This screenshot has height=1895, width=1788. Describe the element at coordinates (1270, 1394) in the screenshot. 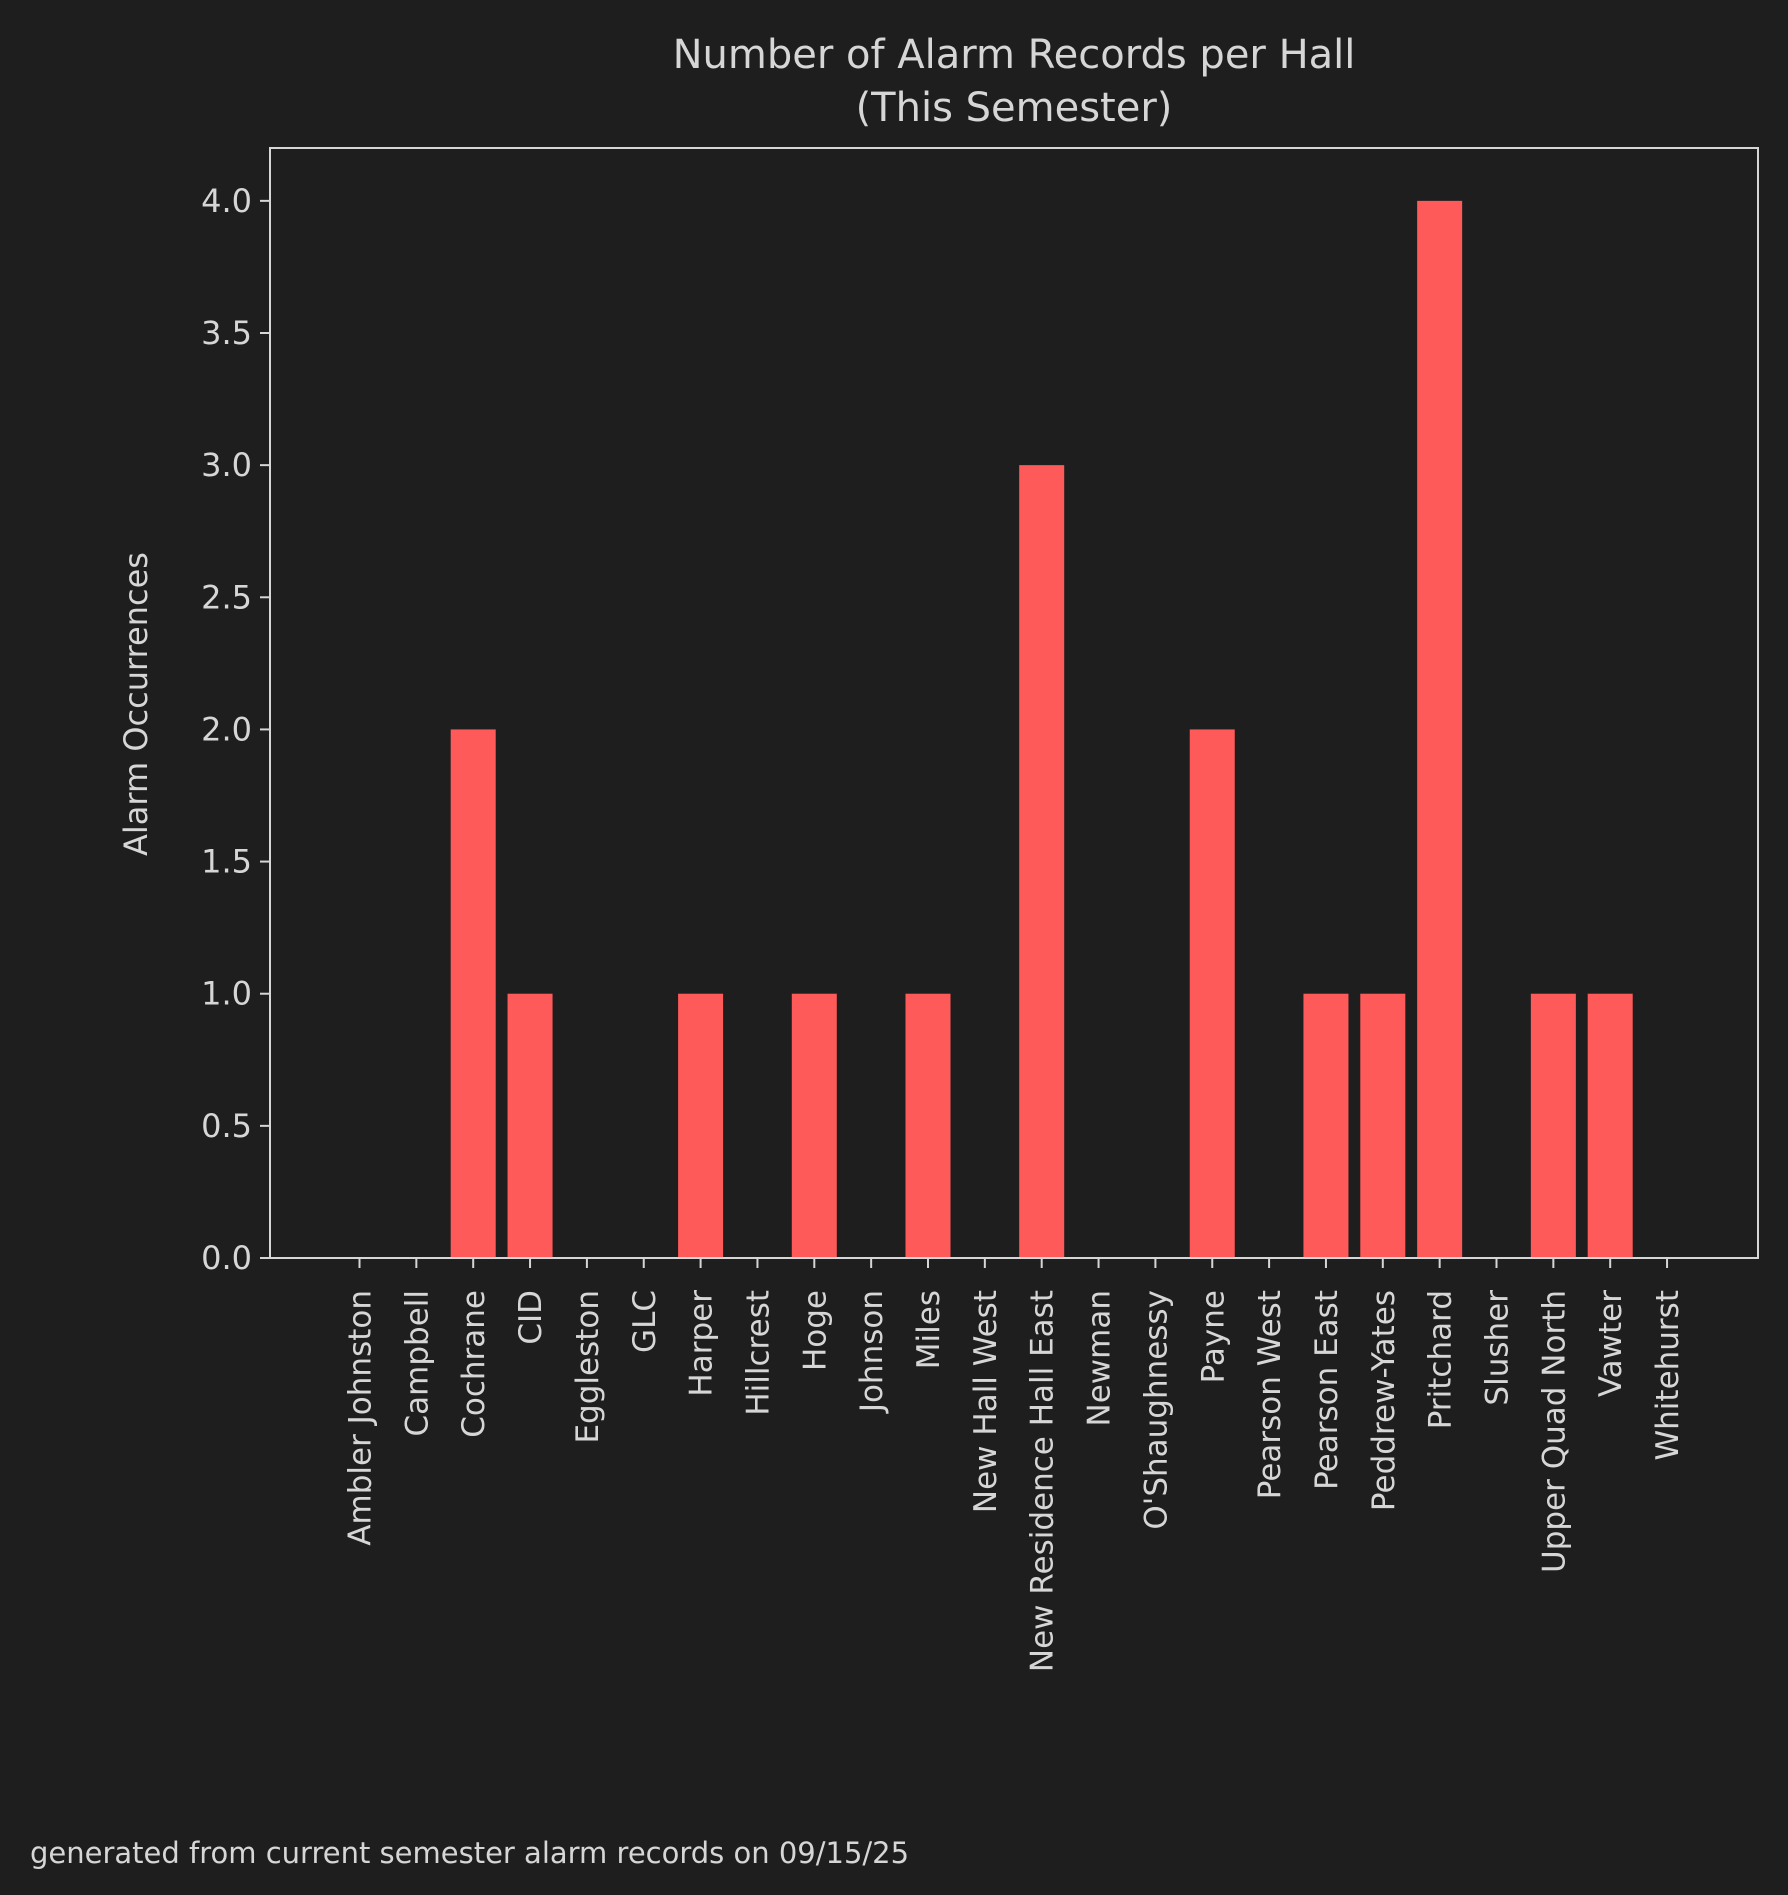

I see `x-tick-label: Pearson West` at that location.